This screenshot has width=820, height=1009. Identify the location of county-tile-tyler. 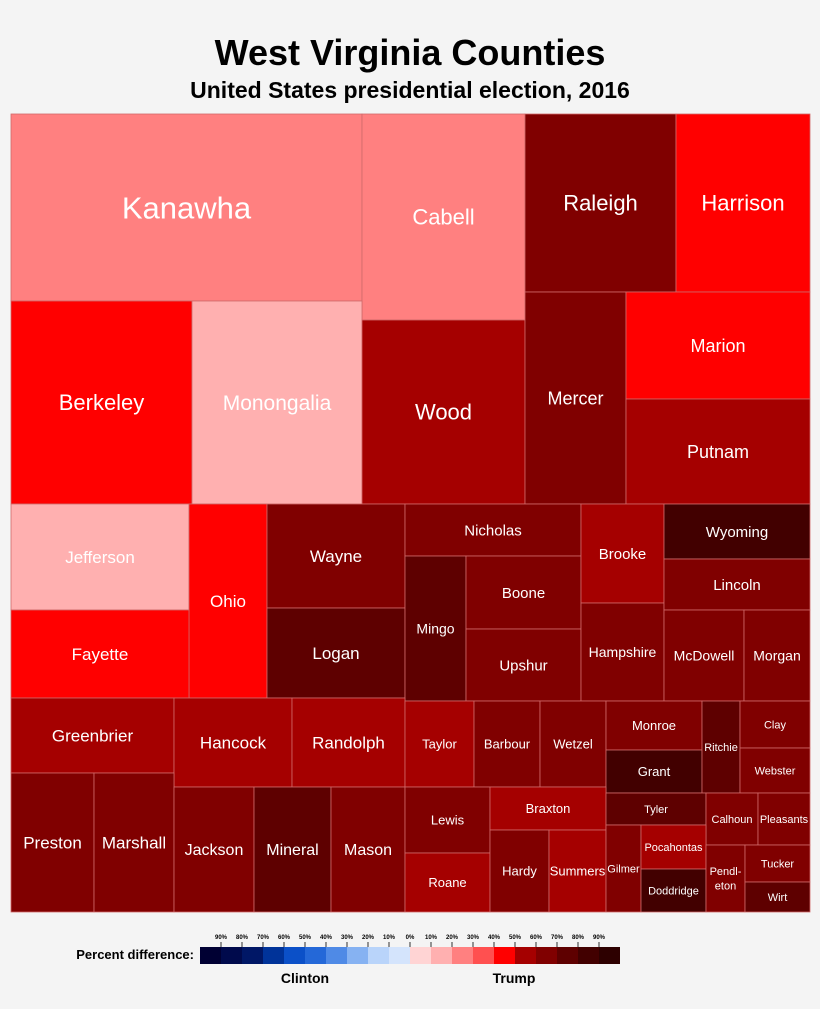
(656, 809).